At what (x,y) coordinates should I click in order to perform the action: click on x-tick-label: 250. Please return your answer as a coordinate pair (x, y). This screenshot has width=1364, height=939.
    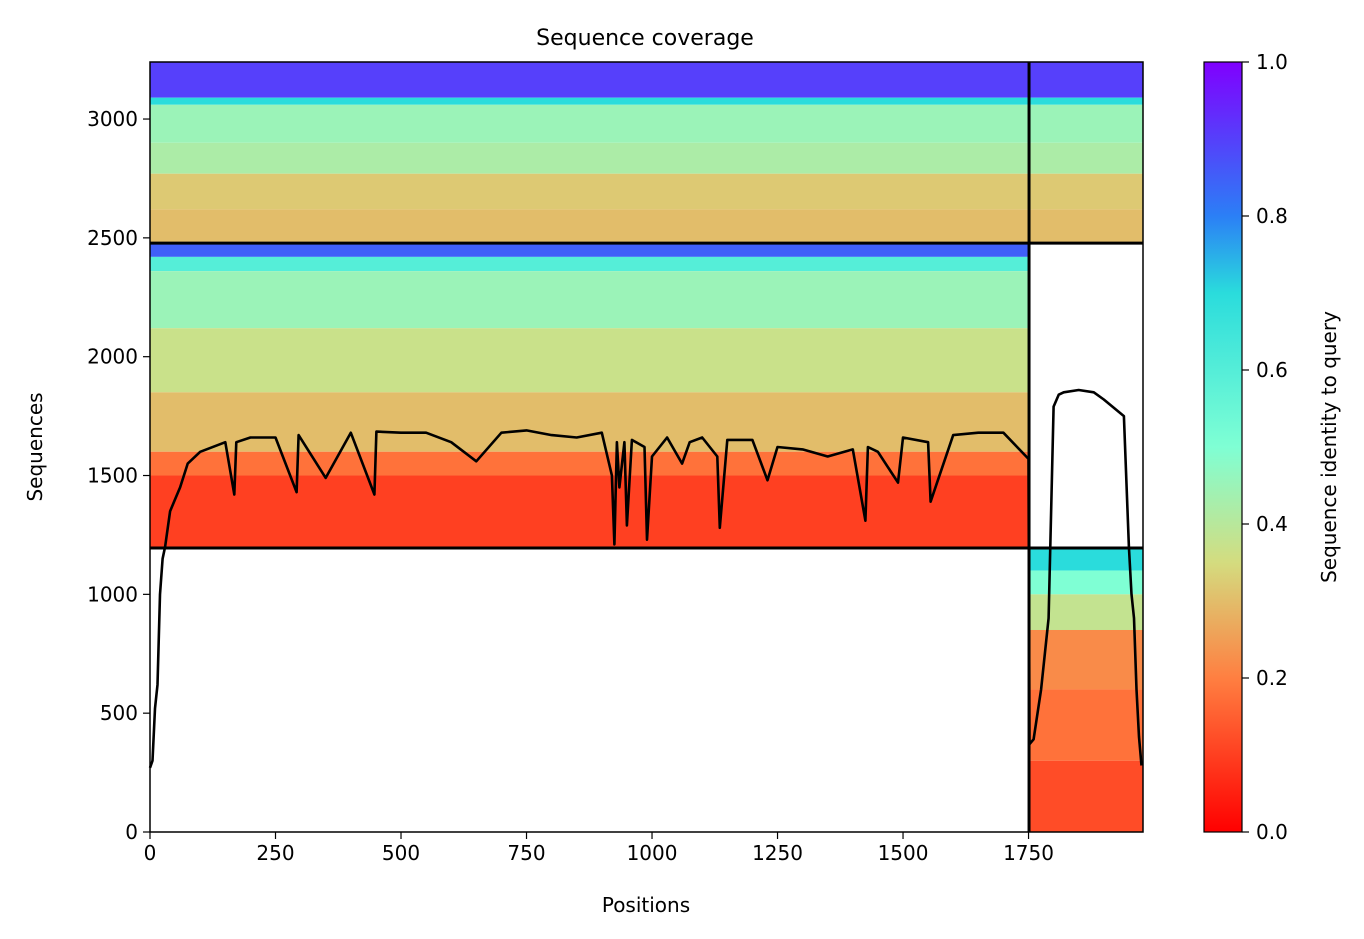
    Looking at the image, I should click on (275, 853).